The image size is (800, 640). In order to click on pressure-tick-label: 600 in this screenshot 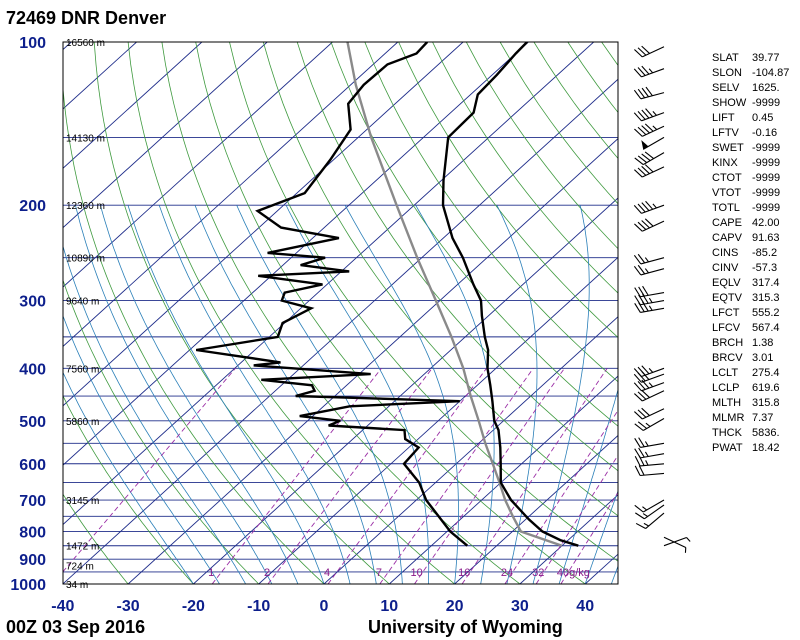, I will do `click(32, 465)`.